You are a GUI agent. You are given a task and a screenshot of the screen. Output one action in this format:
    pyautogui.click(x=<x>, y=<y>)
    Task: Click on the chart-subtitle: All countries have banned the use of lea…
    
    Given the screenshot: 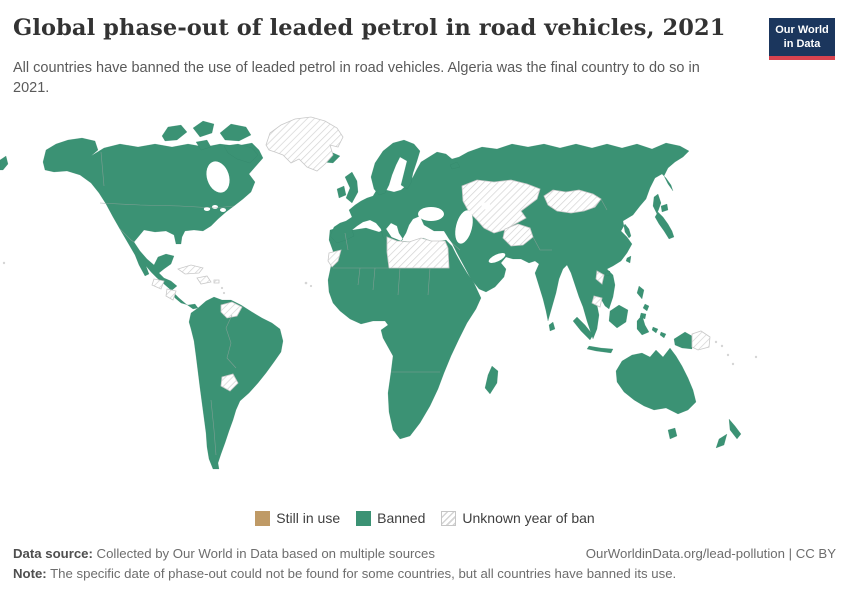 What is the action you would take?
    pyautogui.click(x=356, y=78)
    